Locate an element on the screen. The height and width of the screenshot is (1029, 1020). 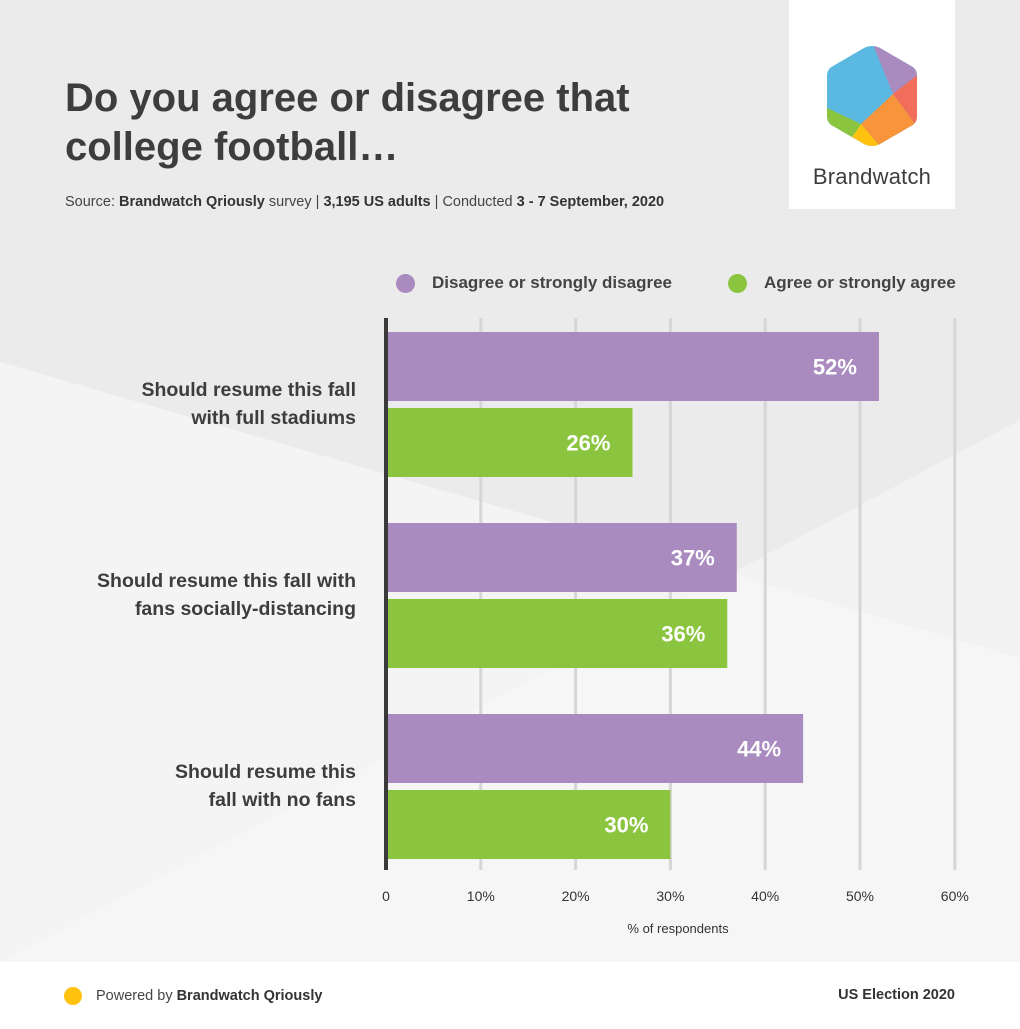
category-label-line: fall with no fans is located at coordinates (282, 800).